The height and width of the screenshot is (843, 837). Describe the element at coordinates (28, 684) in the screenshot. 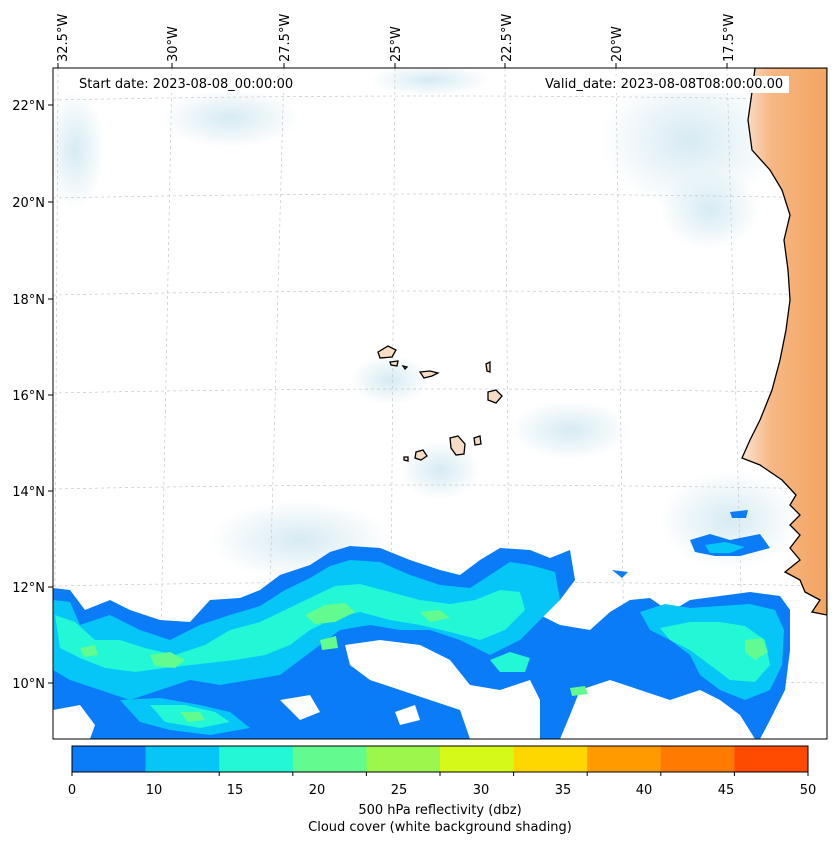

I see `lat-label: 10°N` at that location.